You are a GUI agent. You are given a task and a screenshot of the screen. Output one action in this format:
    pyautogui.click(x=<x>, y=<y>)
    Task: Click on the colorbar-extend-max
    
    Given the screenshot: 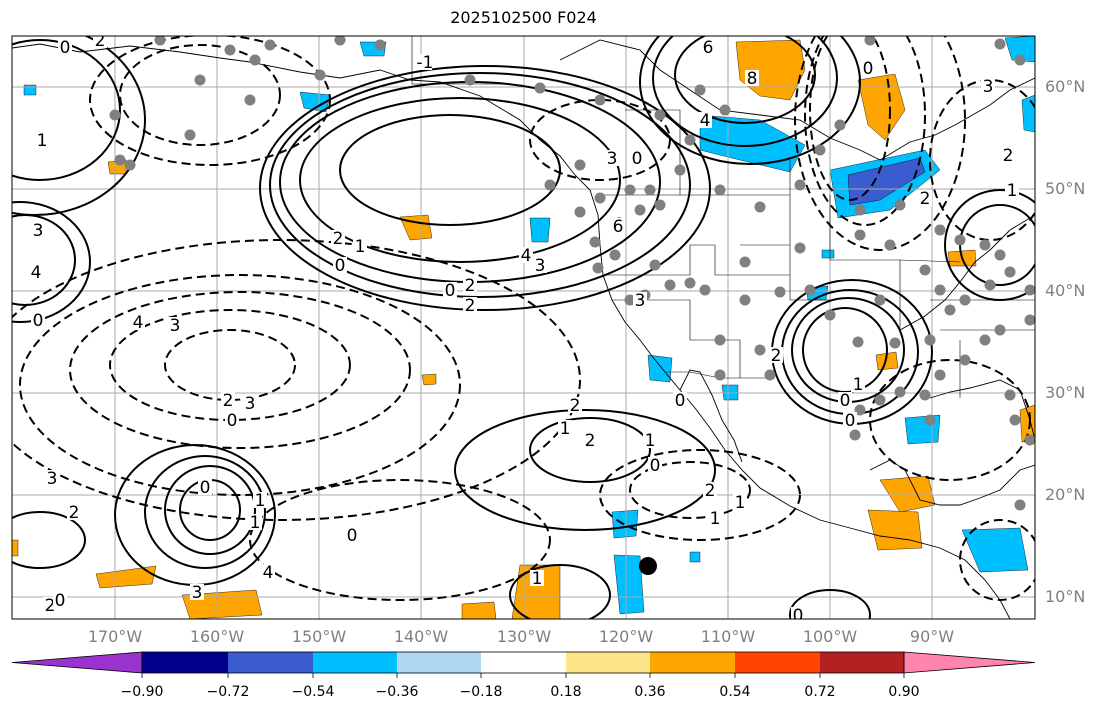 What is the action you would take?
    pyautogui.click(x=969, y=662)
    